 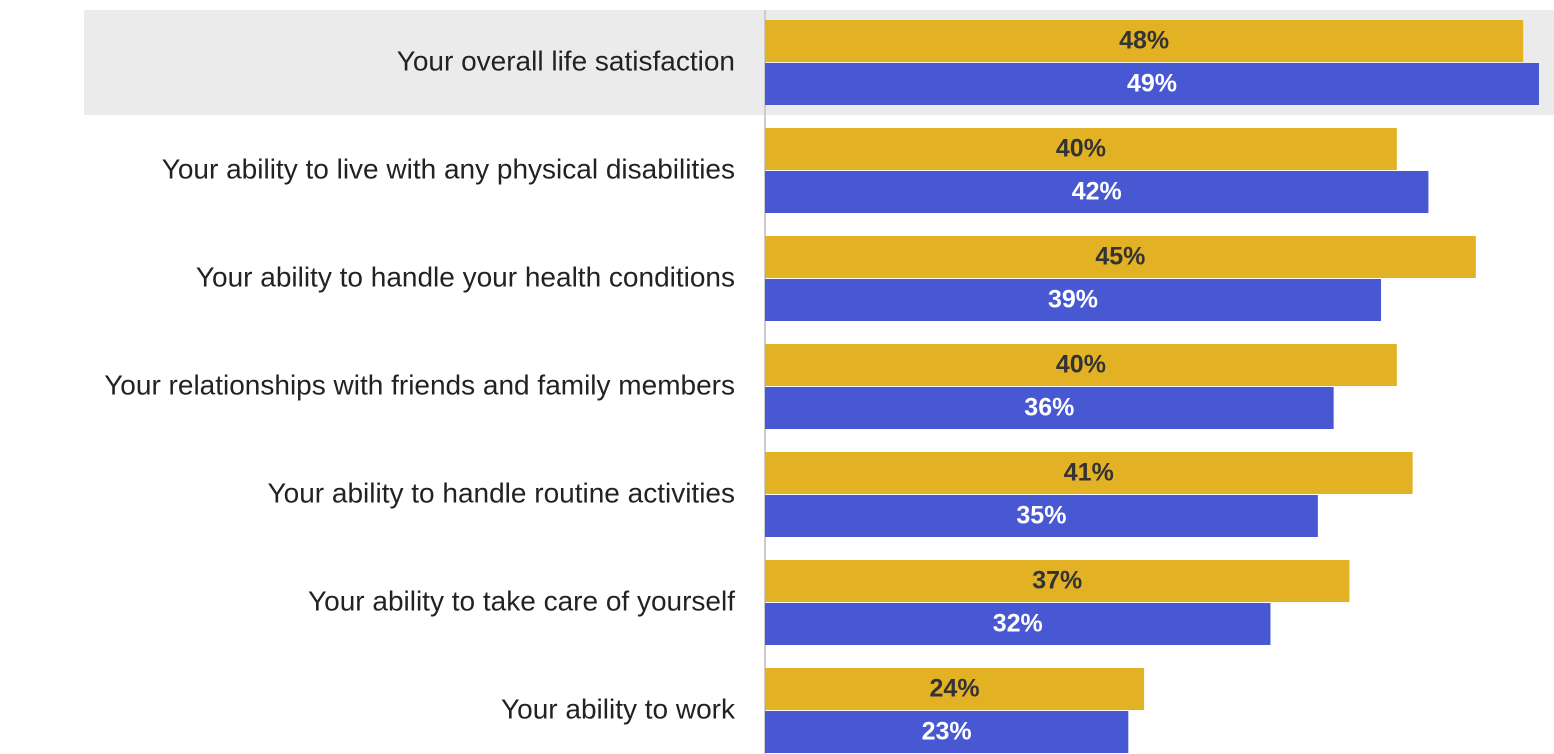 I want to click on value-label: 32%, so click(x=1018, y=624).